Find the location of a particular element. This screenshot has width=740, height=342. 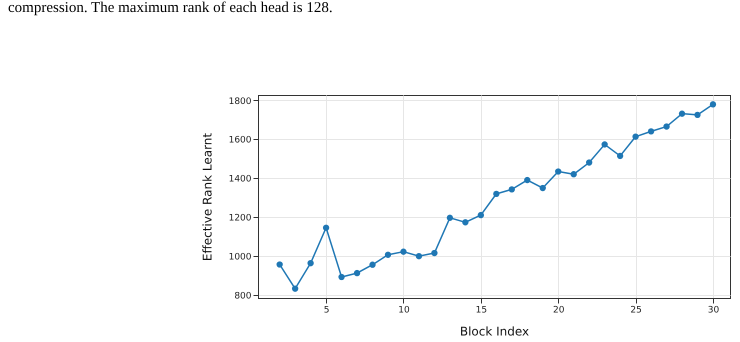

y-tick-label: 1400 is located at coordinates (240, 179).